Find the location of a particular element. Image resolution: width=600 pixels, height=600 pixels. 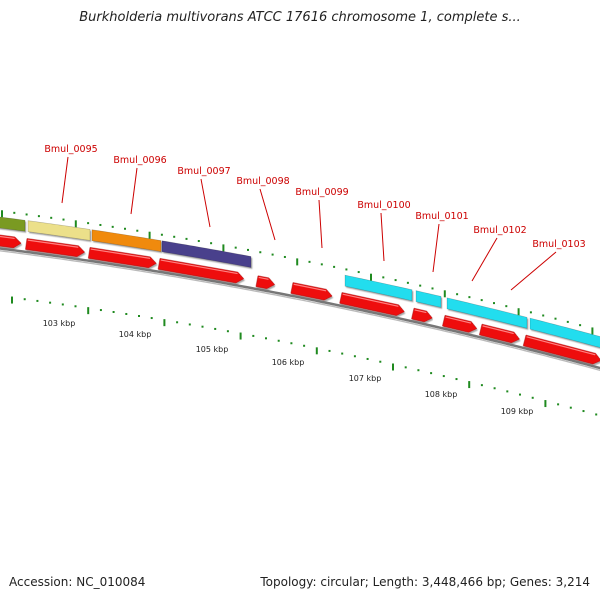

kbp-label: 104 kbp is located at coordinates (135, 334).